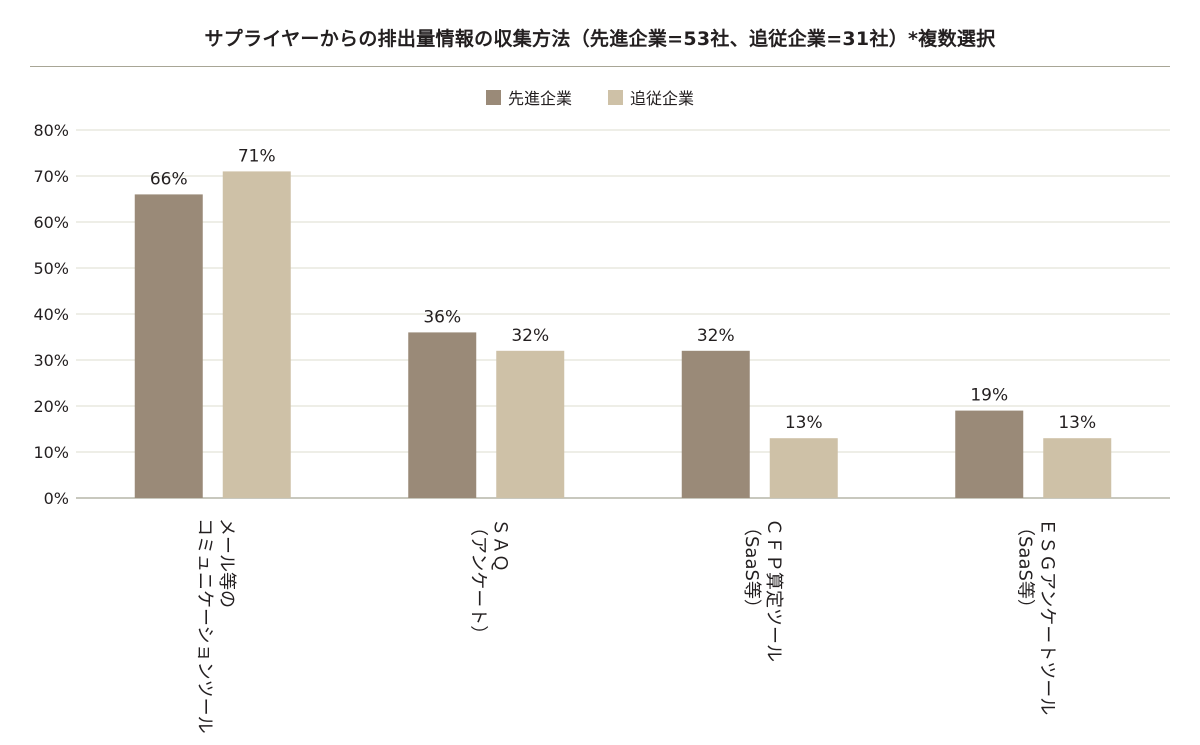  Describe the element at coordinates (51, 176) in the screenshot. I see `y-tick-label: 70%` at that location.